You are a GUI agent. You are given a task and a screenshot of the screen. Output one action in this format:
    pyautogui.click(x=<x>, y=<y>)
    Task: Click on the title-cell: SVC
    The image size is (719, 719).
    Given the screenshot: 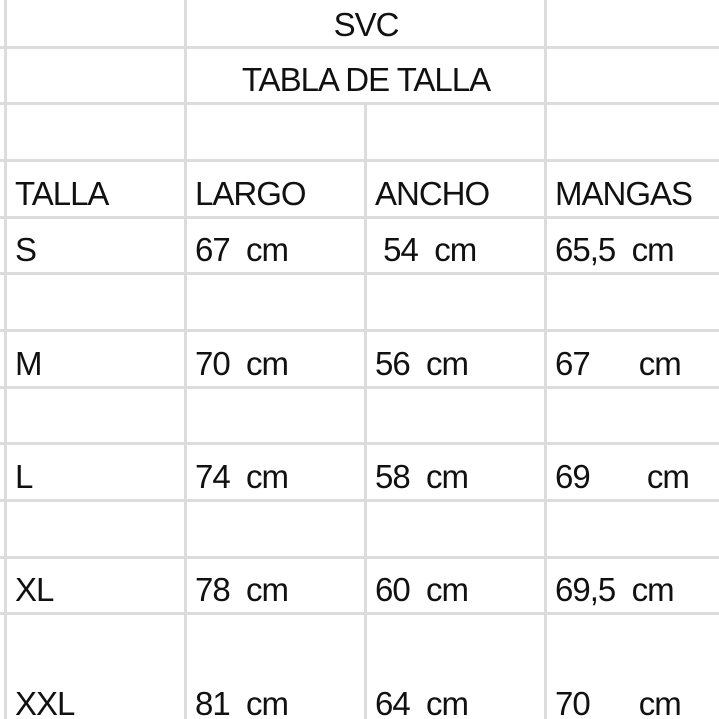 What is the action you would take?
    pyautogui.click(x=366, y=24)
    